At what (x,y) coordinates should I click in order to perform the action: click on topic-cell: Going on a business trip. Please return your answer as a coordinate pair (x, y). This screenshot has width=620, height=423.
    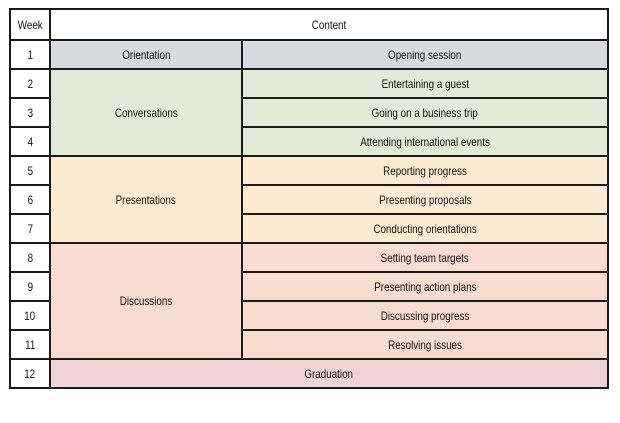
    Looking at the image, I should click on (425, 112).